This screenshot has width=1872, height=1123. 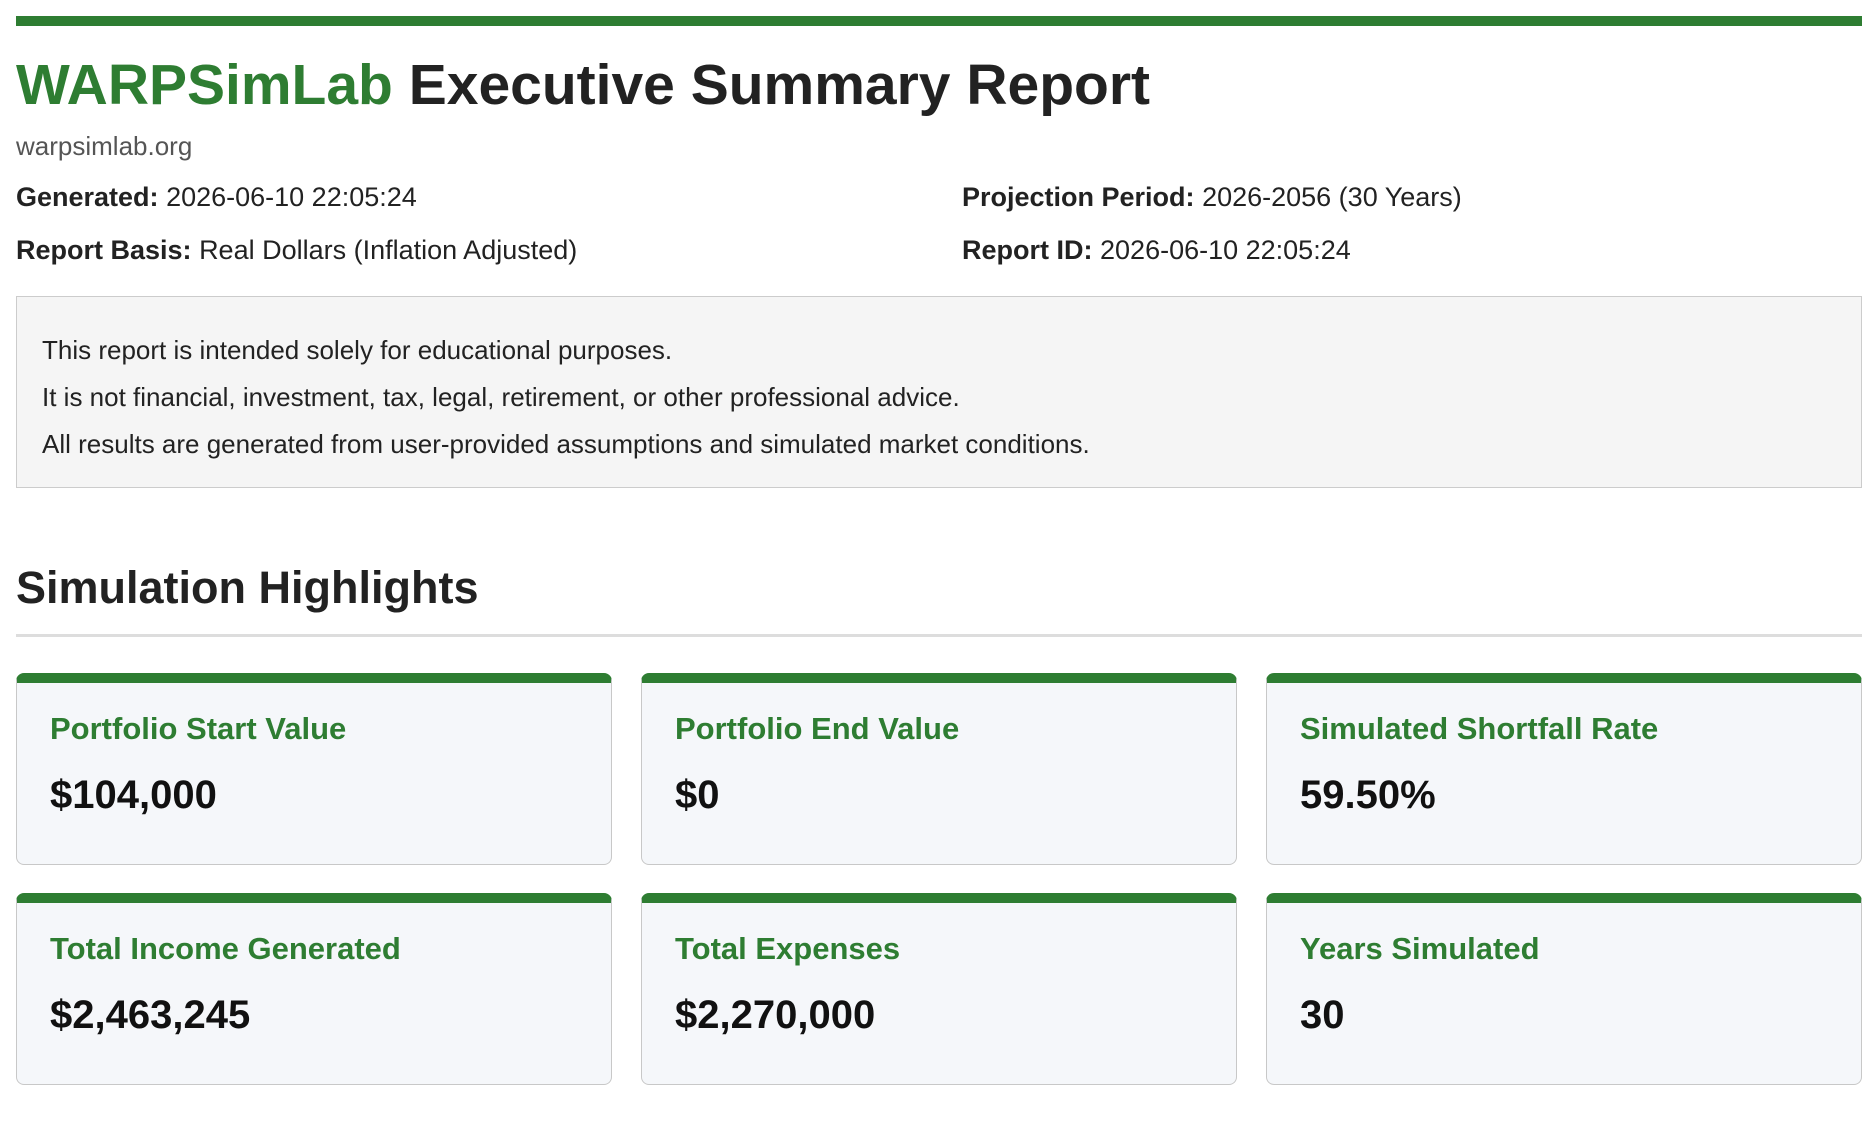 I want to click on card-label: Years Simulated, so click(x=1420, y=948).